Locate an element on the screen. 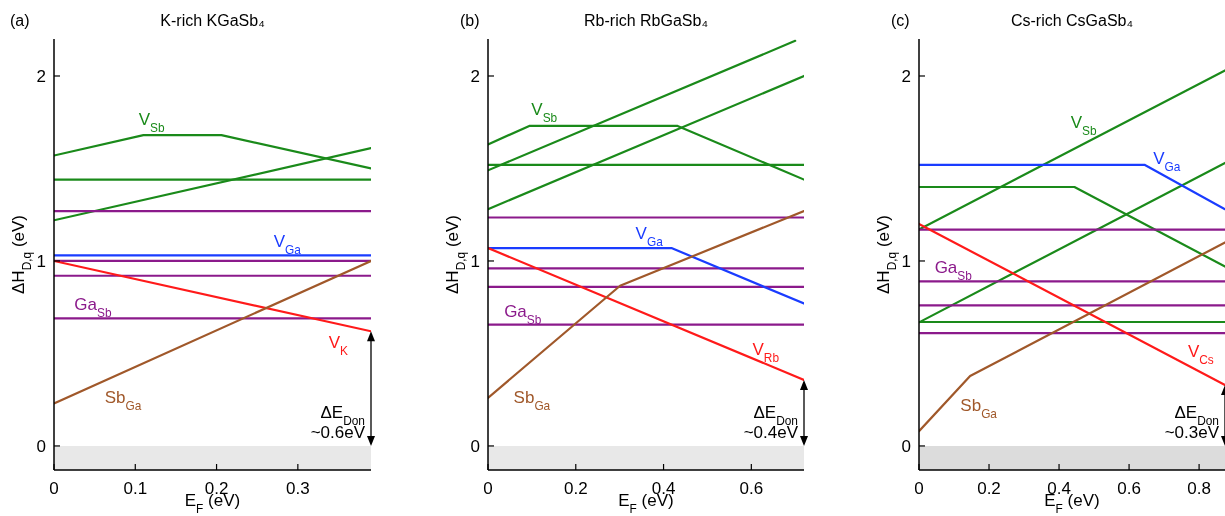 The image size is (1225, 516). text: (b) is located at coordinates (470, 20).